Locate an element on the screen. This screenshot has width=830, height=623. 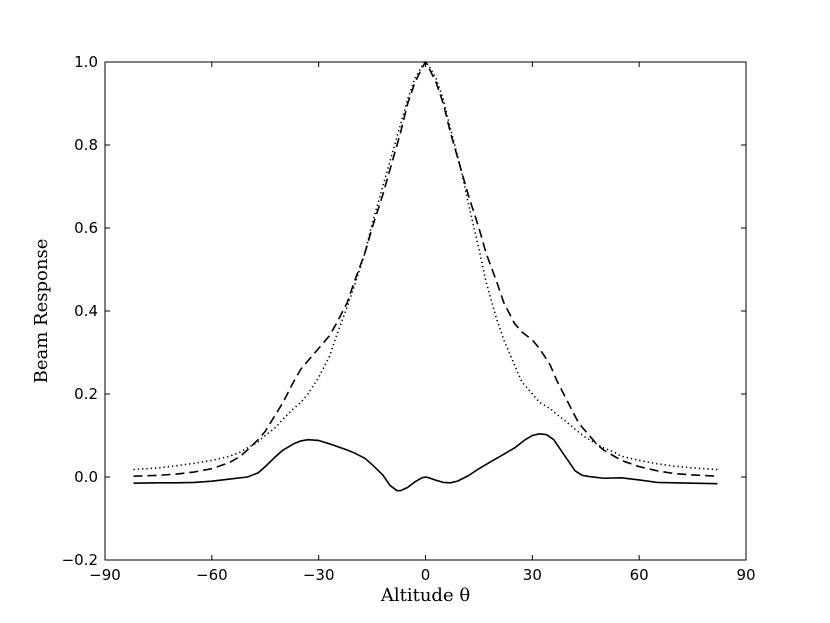
y-axis-label: Beam Response is located at coordinates (41, 311).